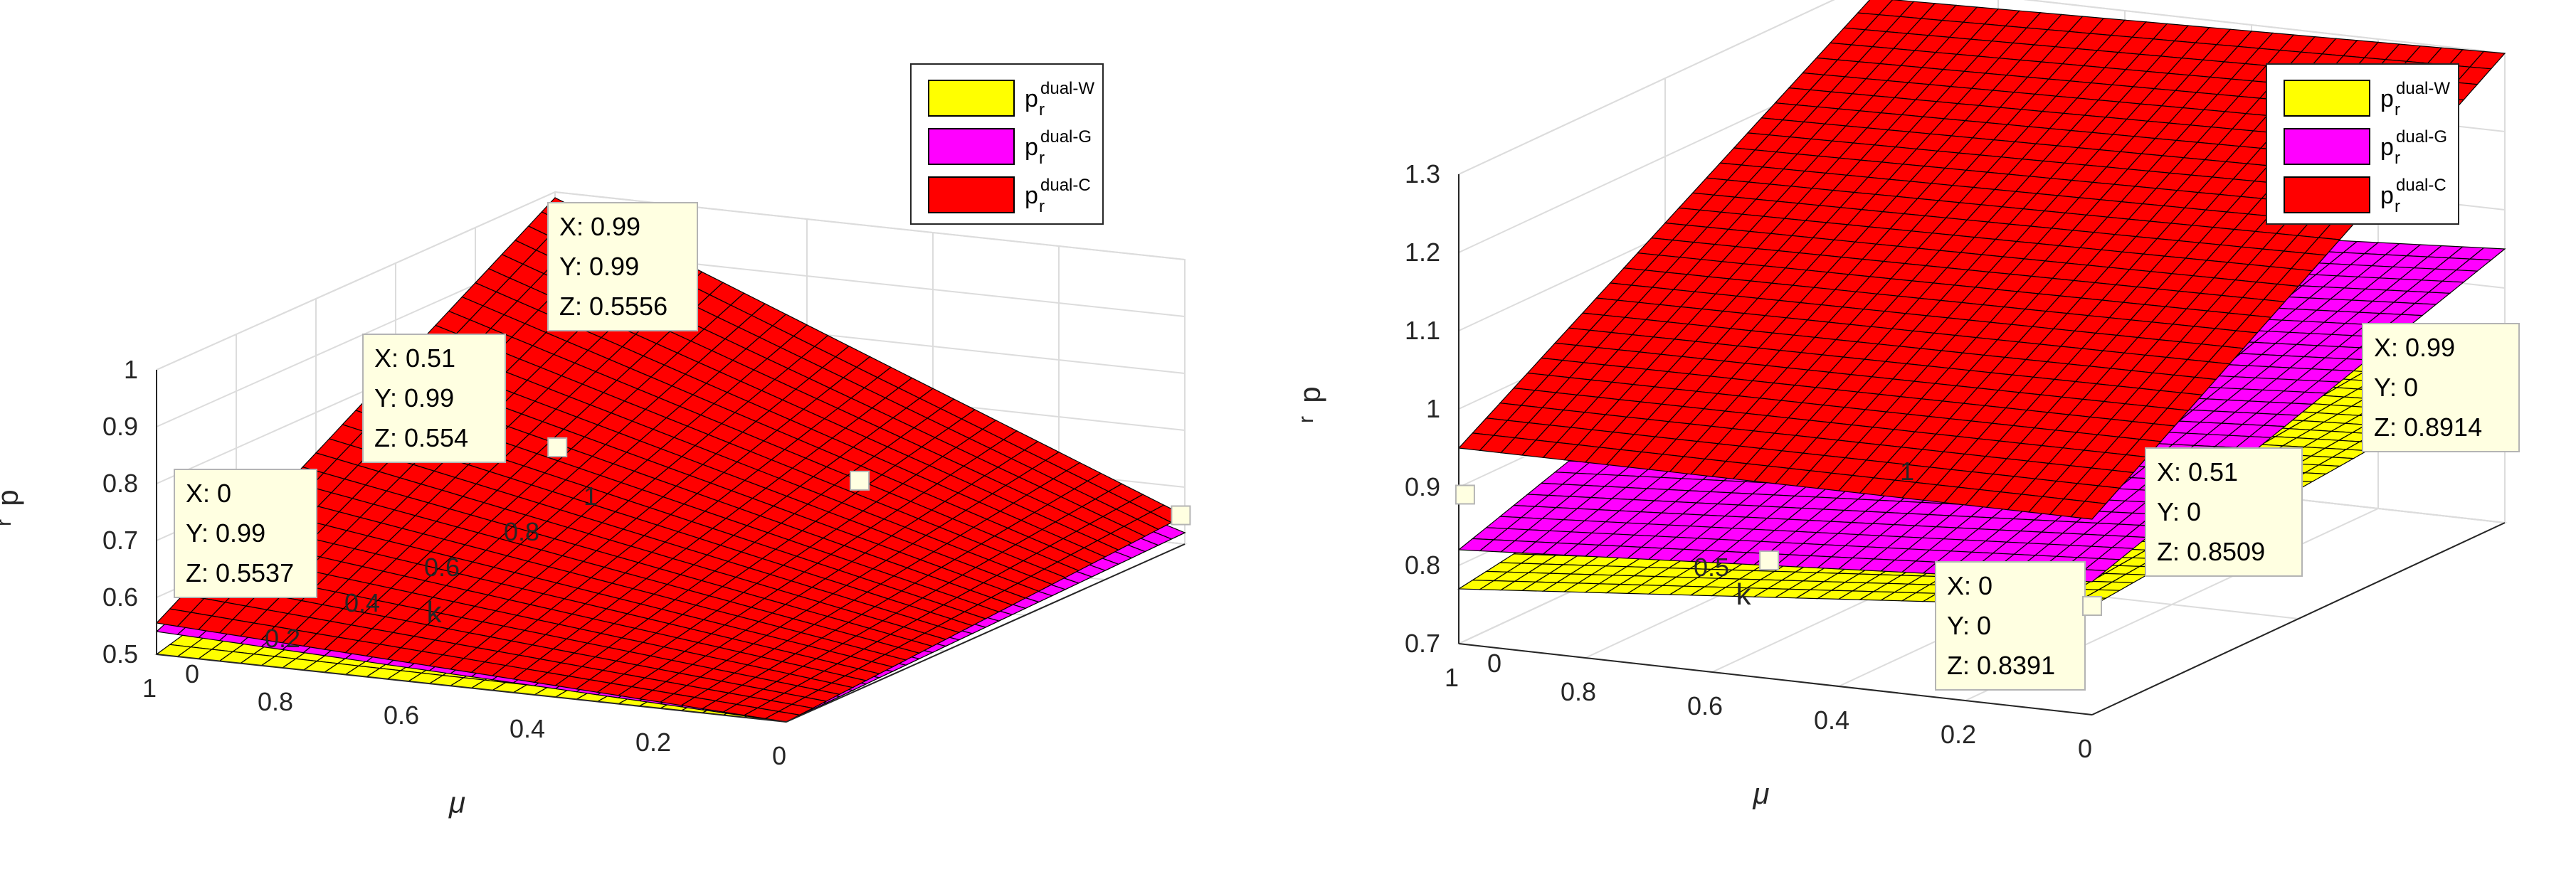 The height and width of the screenshot is (894, 2576). Describe the element at coordinates (8, 522) in the screenshot. I see `z-axis-label-sub: r` at that location.